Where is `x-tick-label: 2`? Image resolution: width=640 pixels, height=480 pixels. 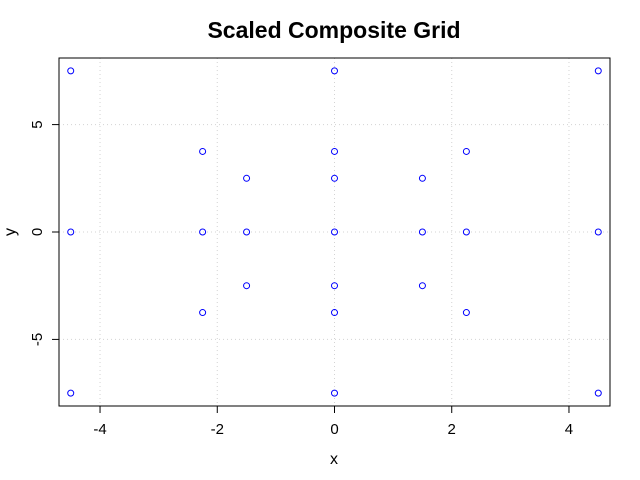
x-tick-label: 2 is located at coordinates (452, 429).